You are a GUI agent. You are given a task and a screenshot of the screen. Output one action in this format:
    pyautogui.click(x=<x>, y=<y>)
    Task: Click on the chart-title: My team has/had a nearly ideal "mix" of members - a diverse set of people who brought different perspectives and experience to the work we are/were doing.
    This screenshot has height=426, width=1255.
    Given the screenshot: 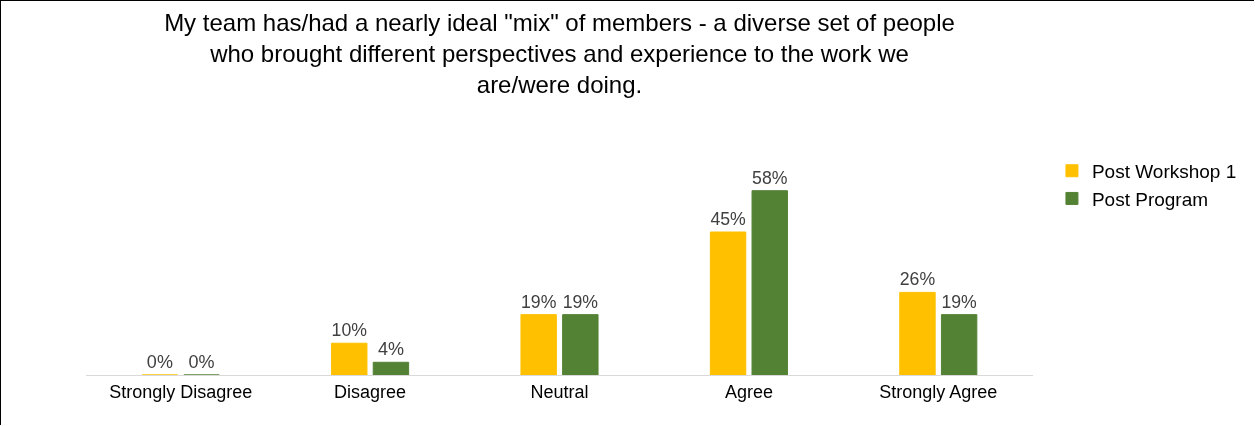 What is the action you would take?
    pyautogui.click(x=559, y=53)
    